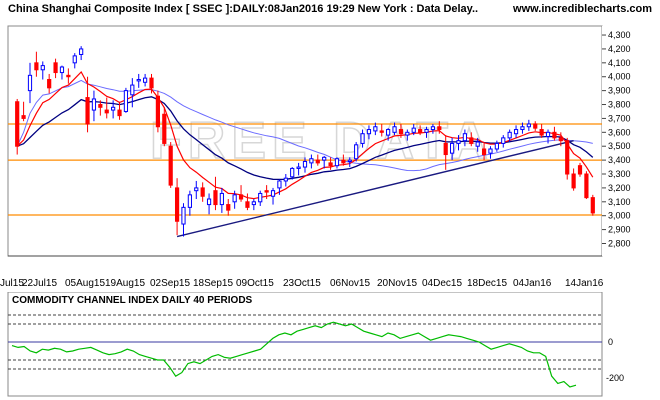 The height and width of the screenshot is (400, 660). I want to click on price-axis-band, so click(627, 141).